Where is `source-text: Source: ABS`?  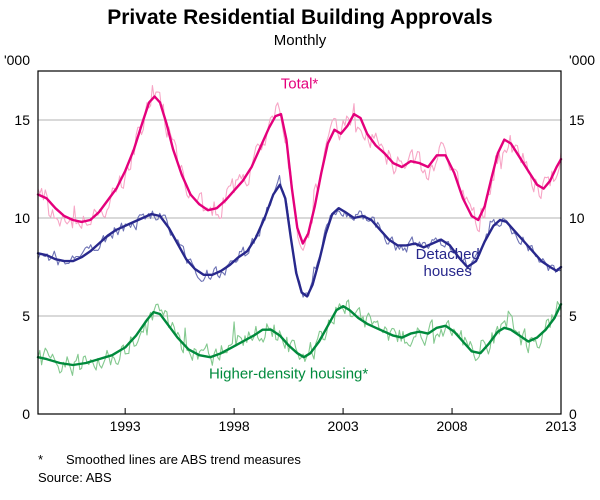
source-text: Source: ABS is located at coordinates (75, 477).